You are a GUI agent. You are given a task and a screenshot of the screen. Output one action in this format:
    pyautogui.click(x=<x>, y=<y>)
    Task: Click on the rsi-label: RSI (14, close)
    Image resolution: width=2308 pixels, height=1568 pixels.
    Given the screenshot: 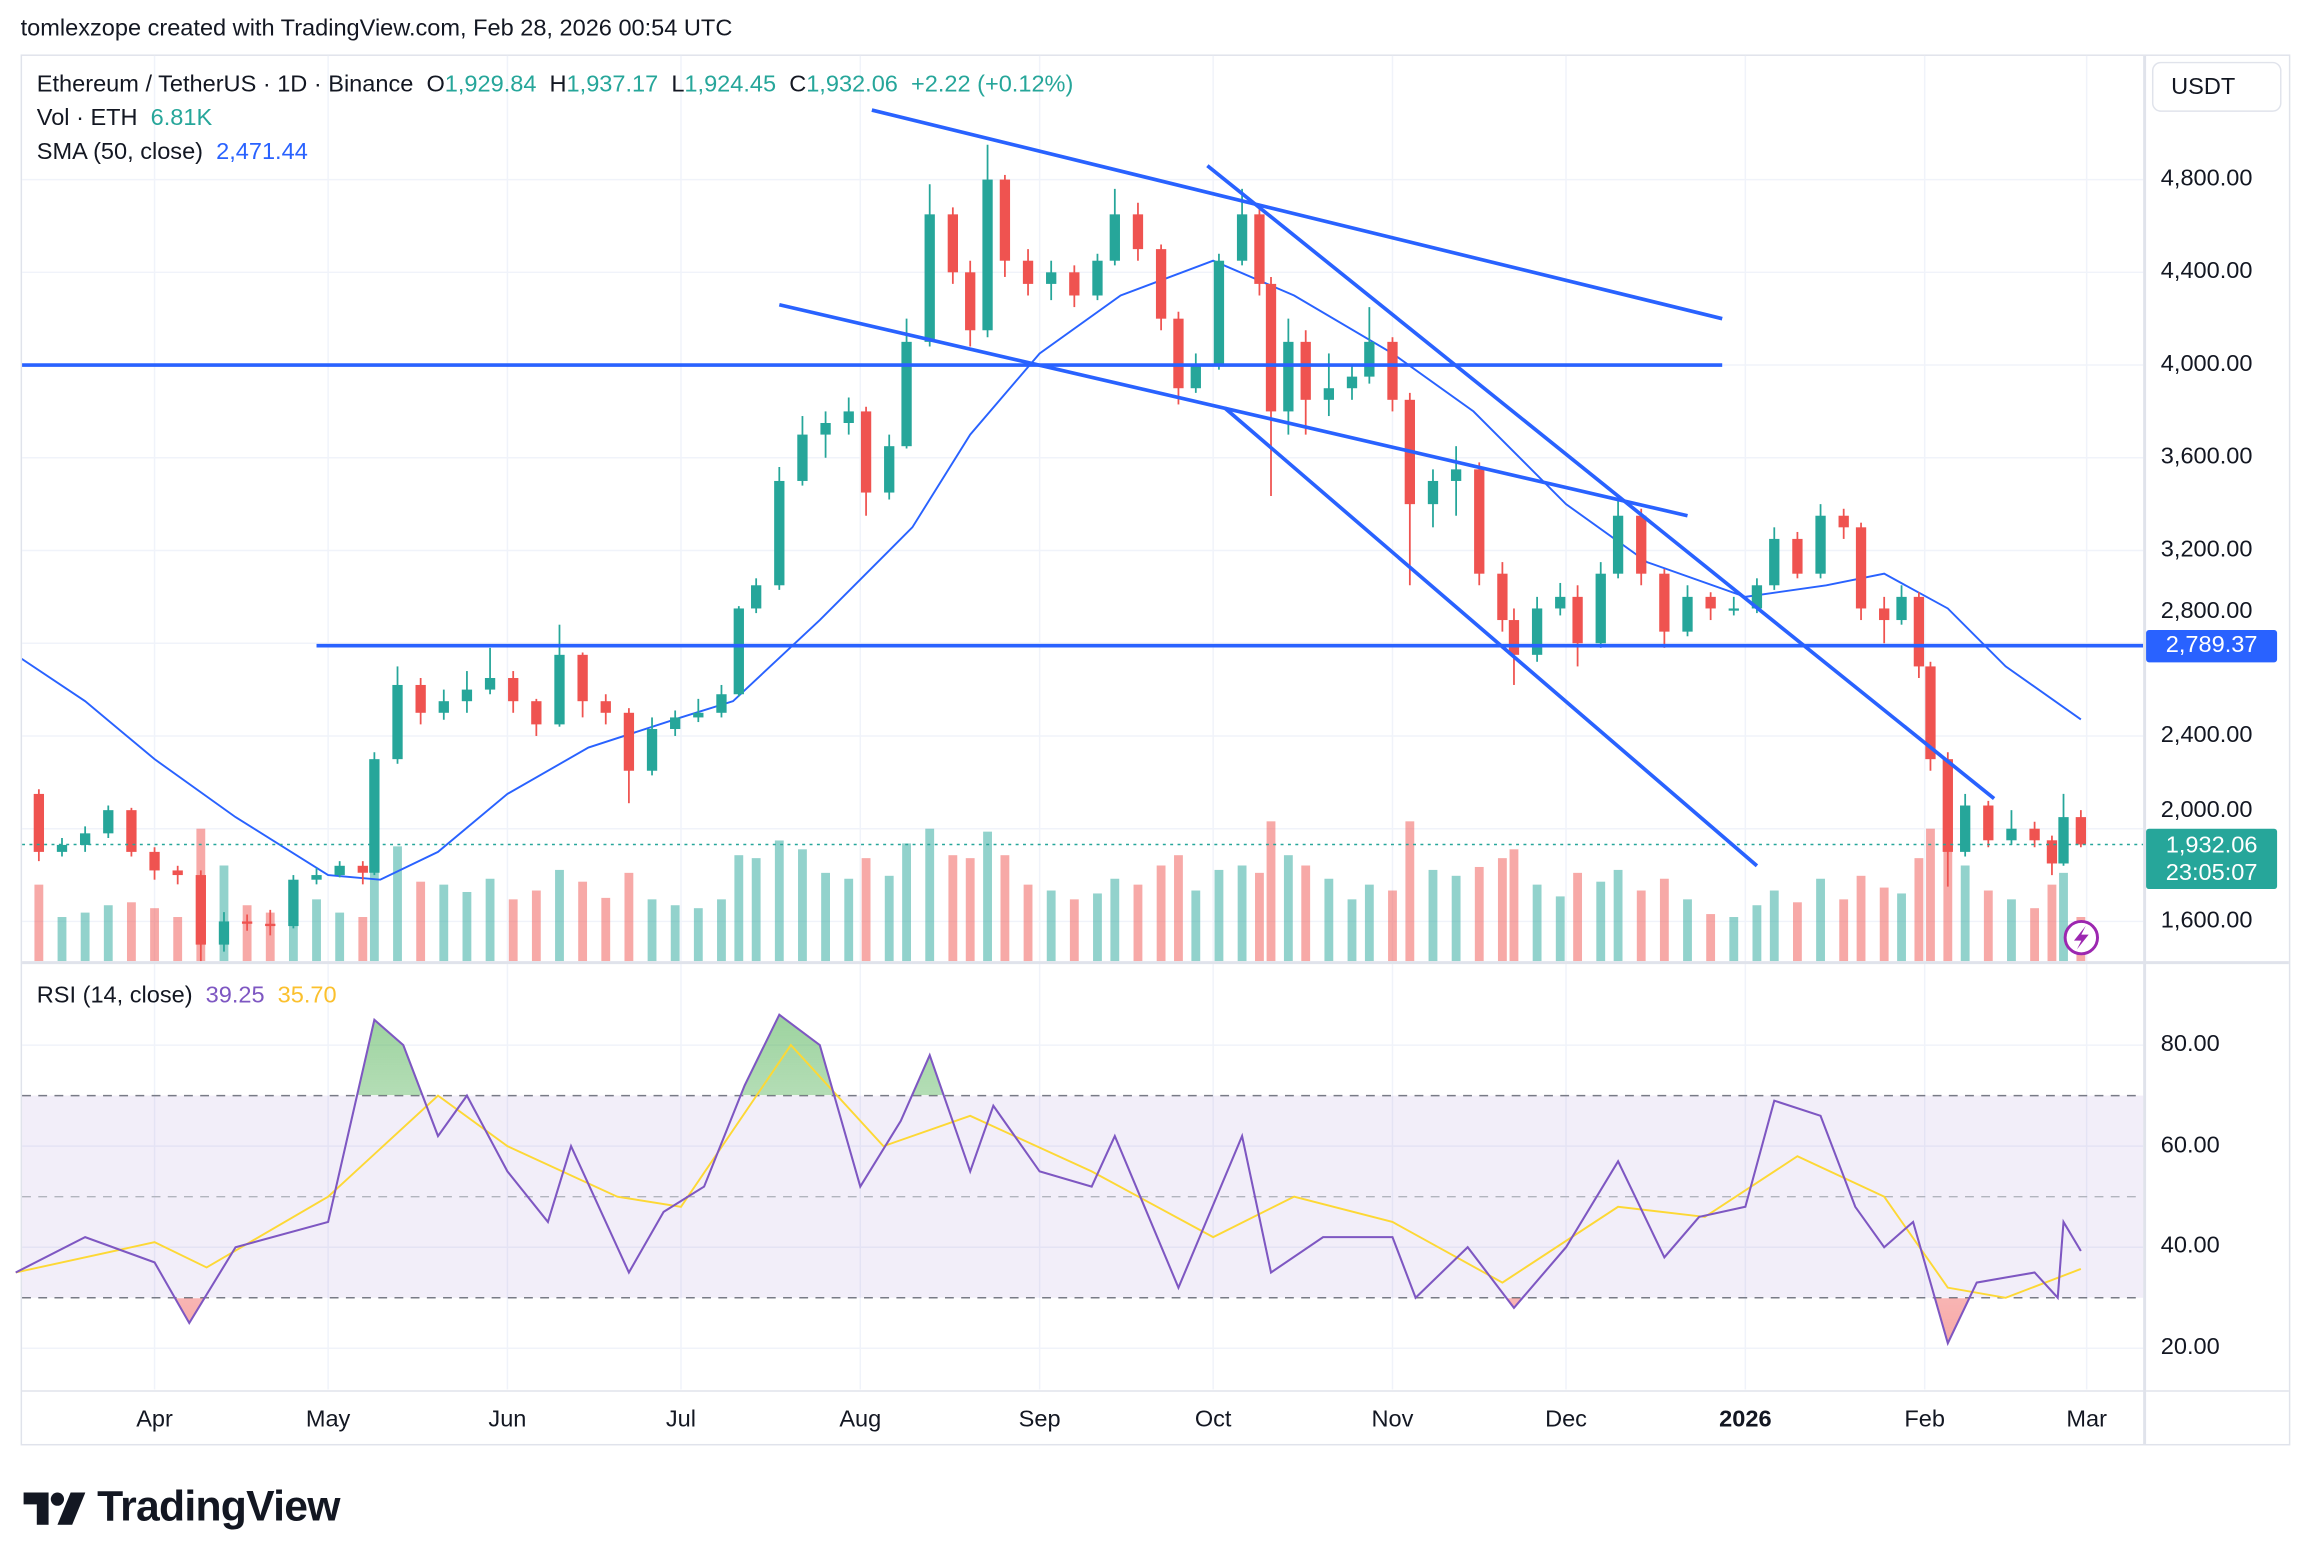 What is the action you would take?
    pyautogui.click(x=114, y=996)
    